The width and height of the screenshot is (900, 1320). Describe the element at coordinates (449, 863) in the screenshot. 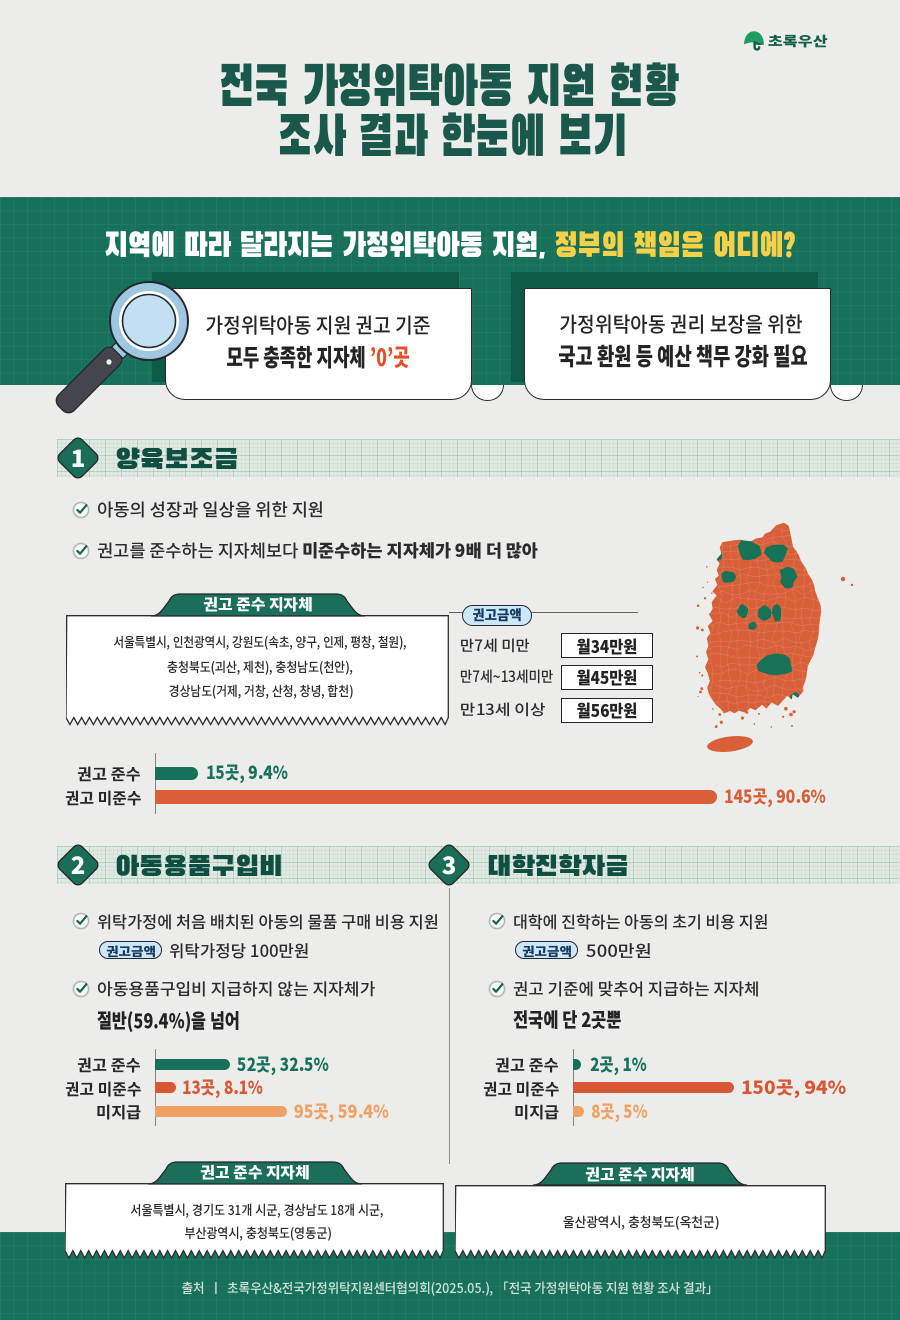

I see `svg-text: 3` at that location.